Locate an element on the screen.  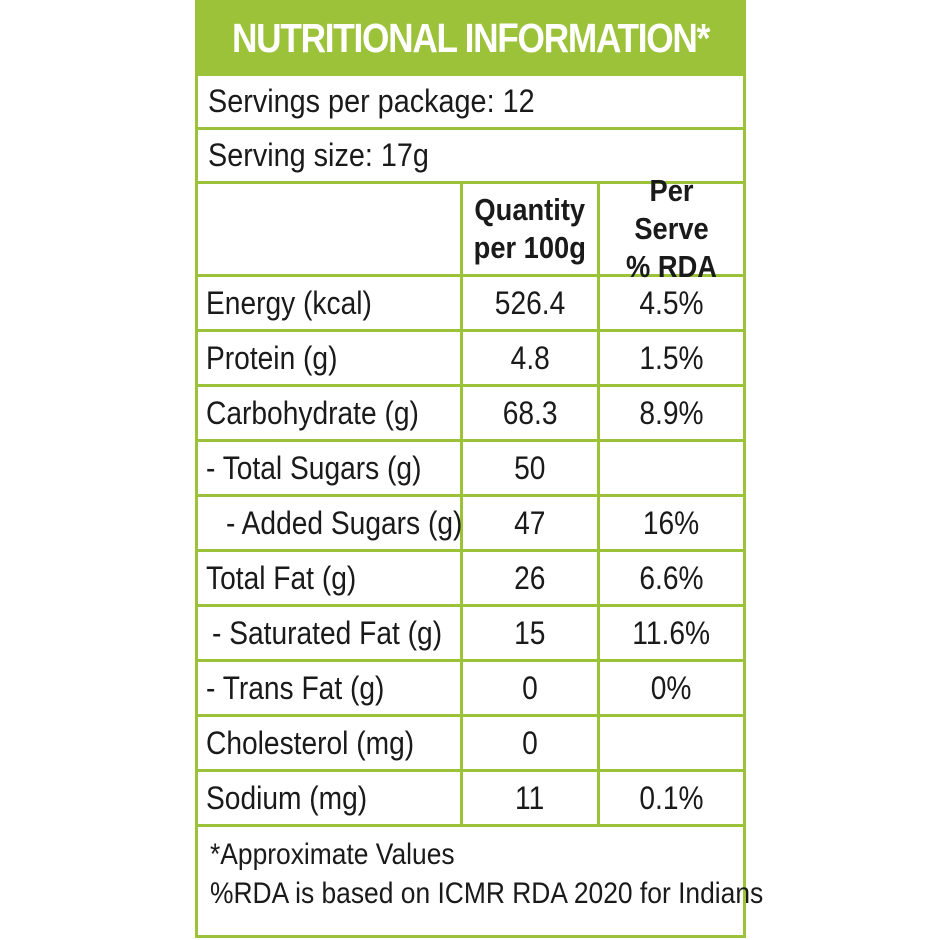
rda-header-line1: Per Serve is located at coordinates (671, 209).